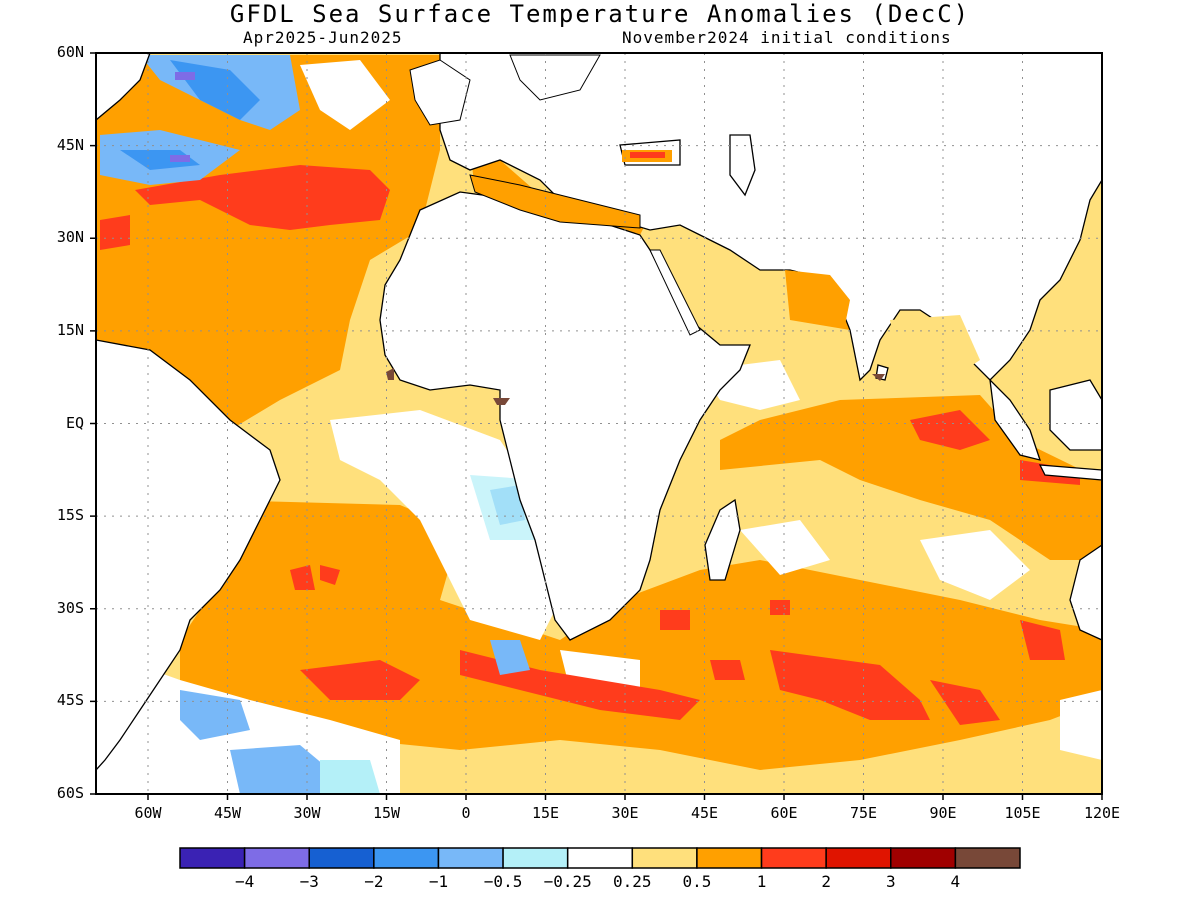 The width and height of the screenshot is (1200, 900). I want to click on java-island, so click(1070, 472).